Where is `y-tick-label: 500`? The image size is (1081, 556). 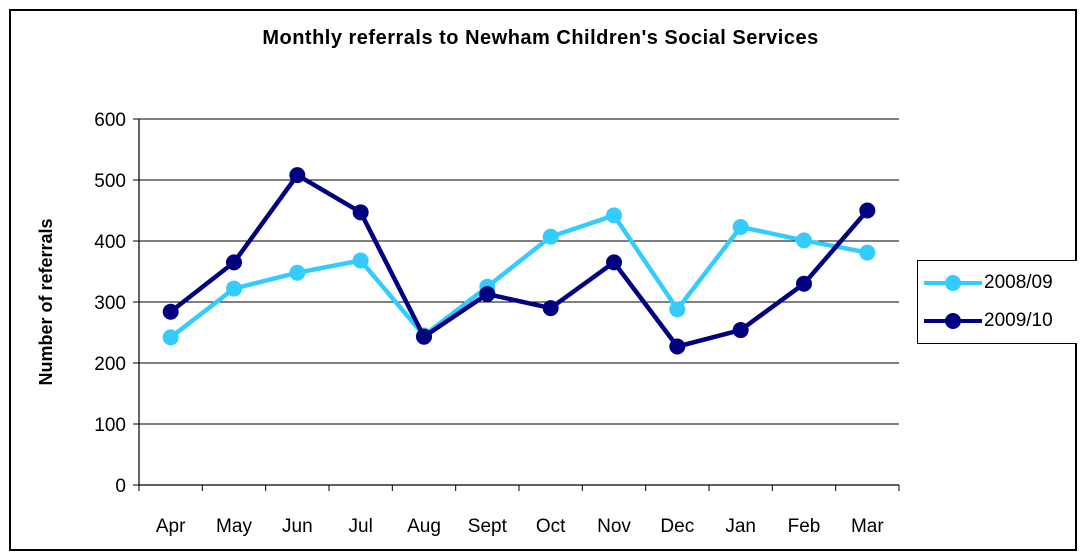 y-tick-label: 500 is located at coordinates (110, 181).